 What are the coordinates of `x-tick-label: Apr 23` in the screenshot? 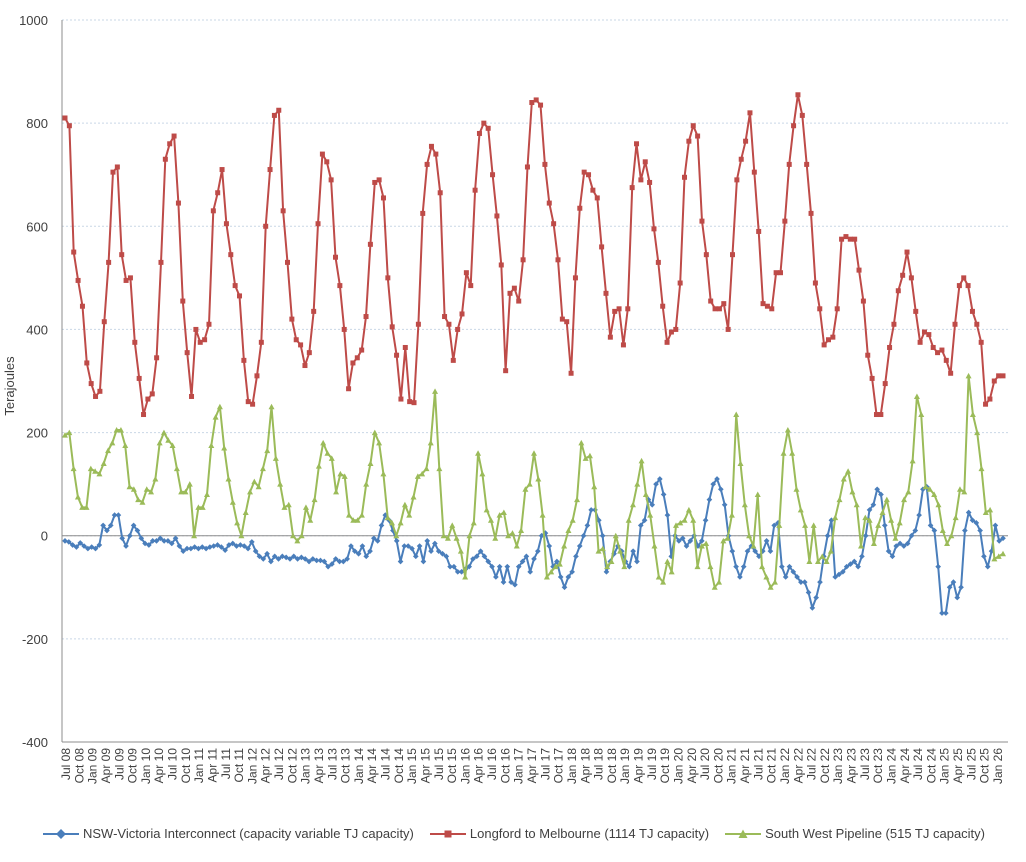 It's located at (852, 766).